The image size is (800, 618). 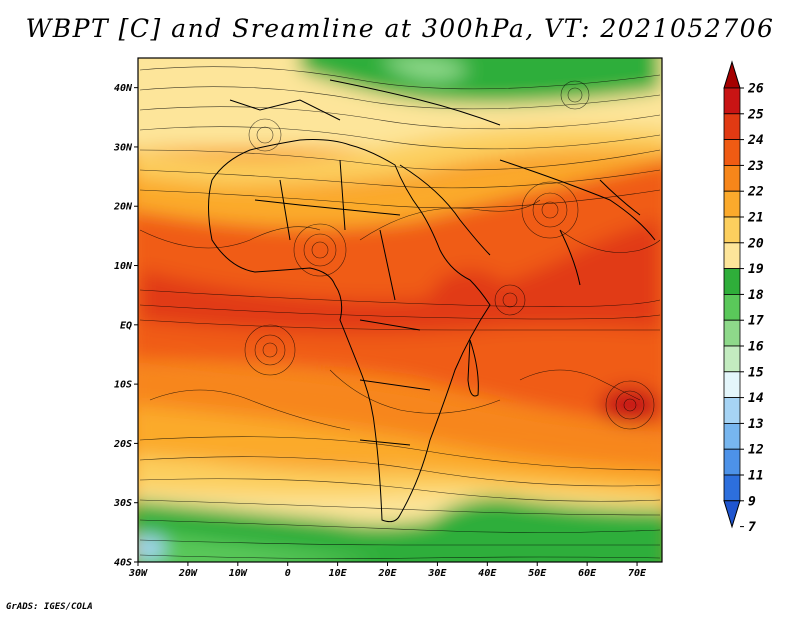 I want to click on colorbar-label: 22, so click(x=755, y=192).